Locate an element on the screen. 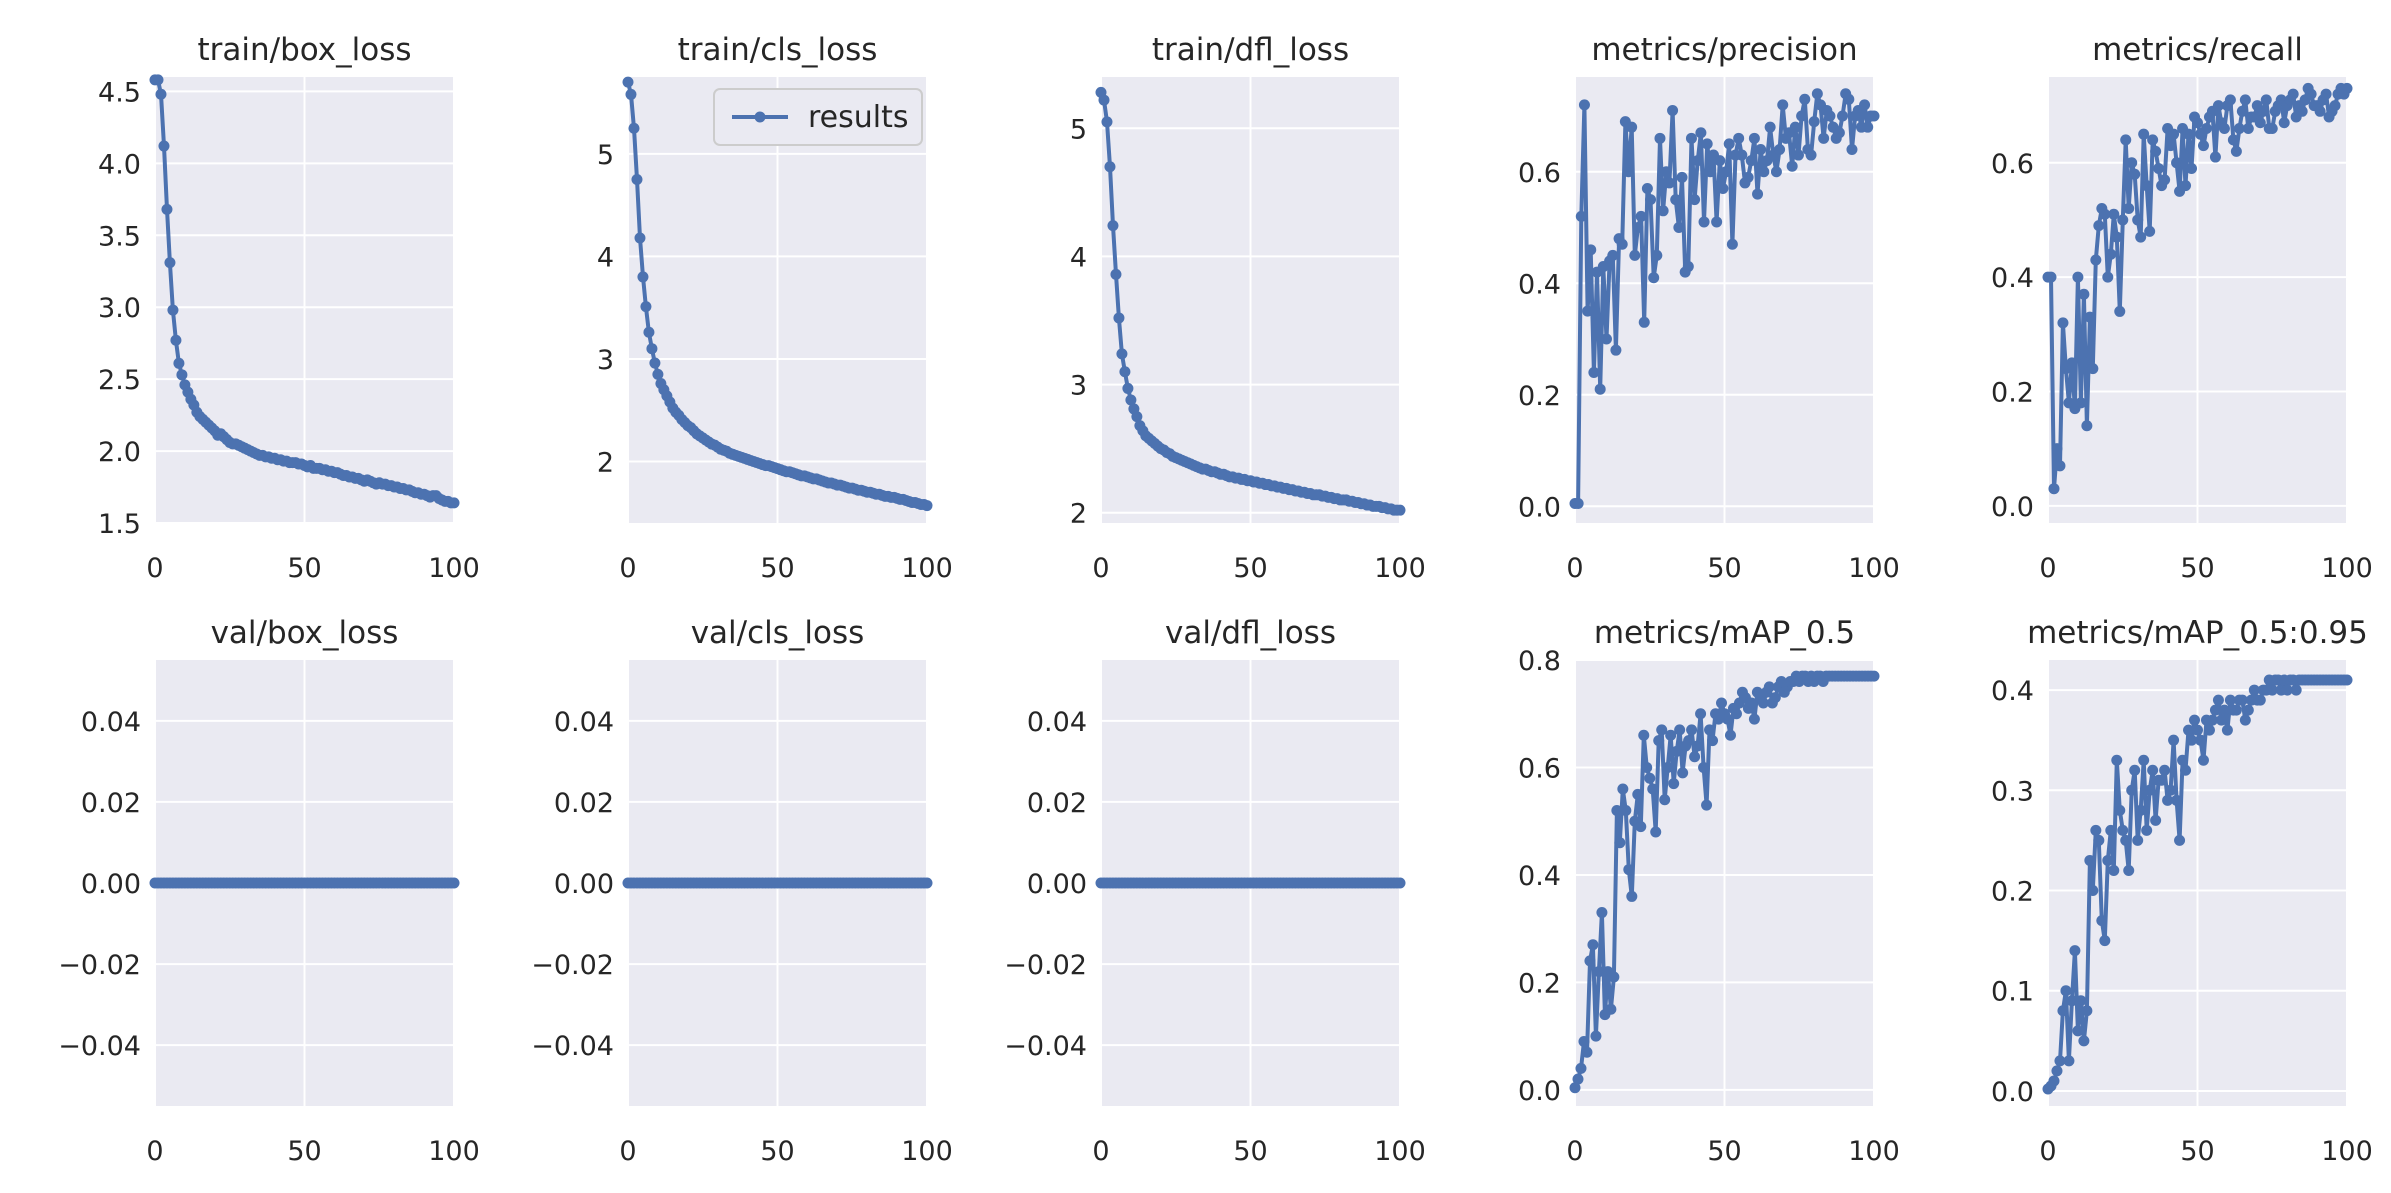  legend-marker is located at coordinates (760, 117).